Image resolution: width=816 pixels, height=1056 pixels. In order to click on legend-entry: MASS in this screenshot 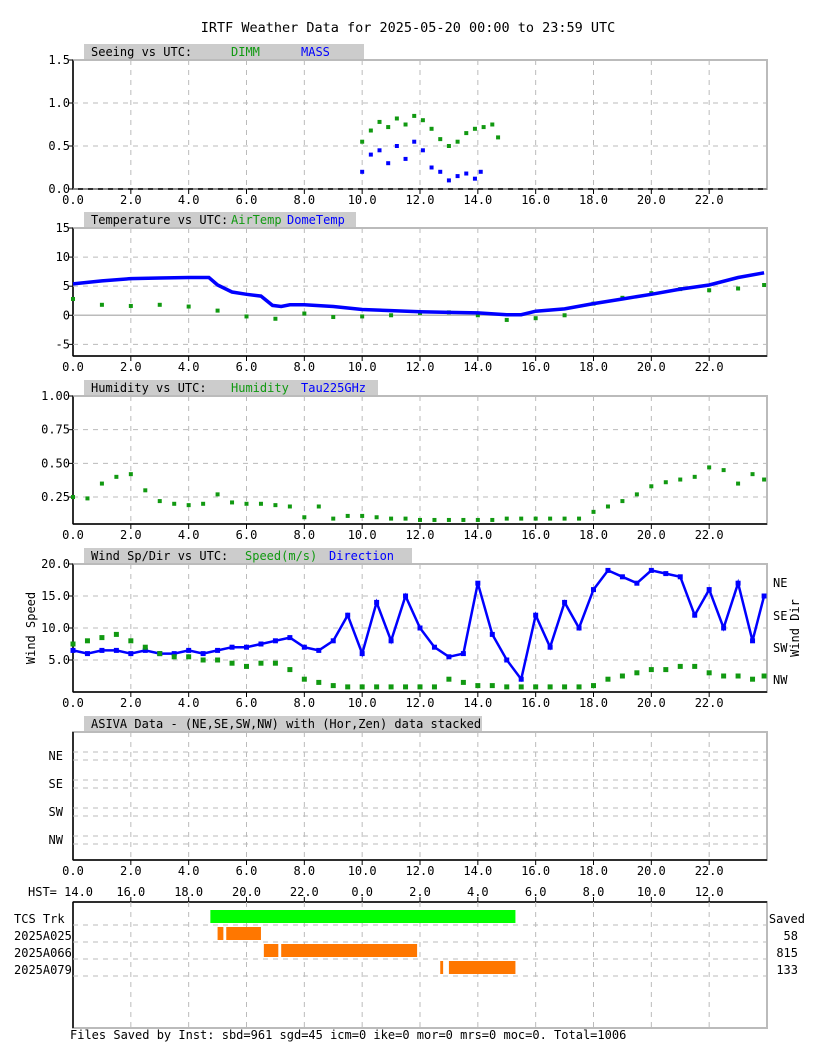, I will do `click(315, 52)`.